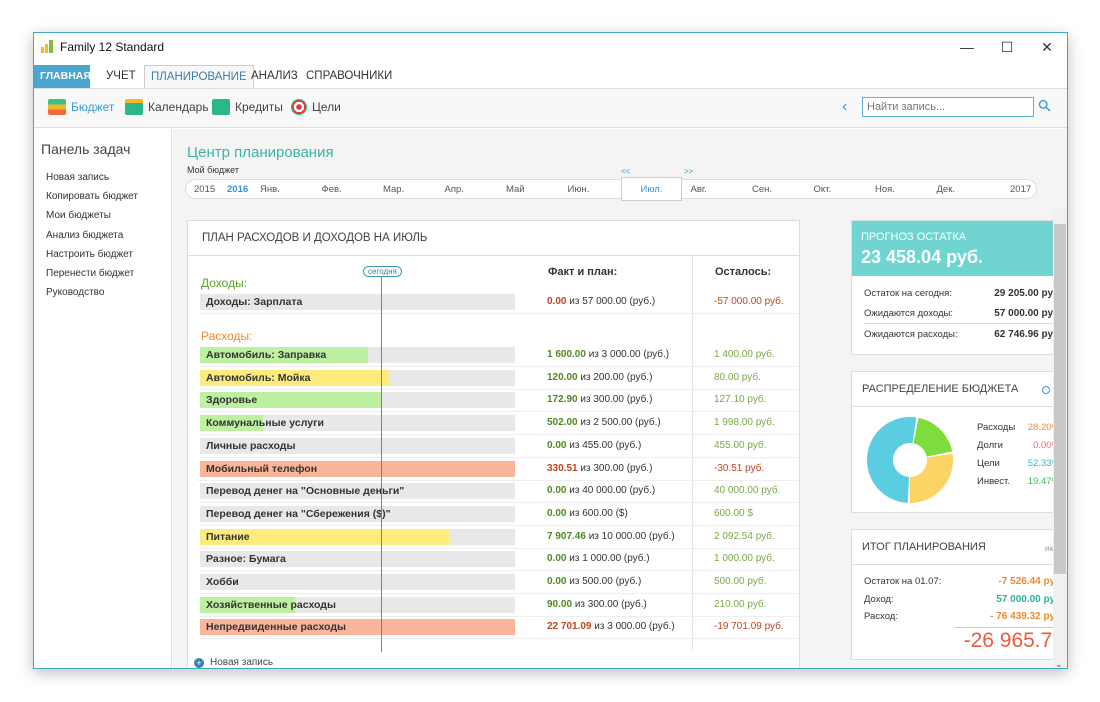 The height and width of the screenshot is (702, 1100). What do you see at coordinates (251, 445) in the screenshot?
I see `row-name: Личные расходы` at bounding box center [251, 445].